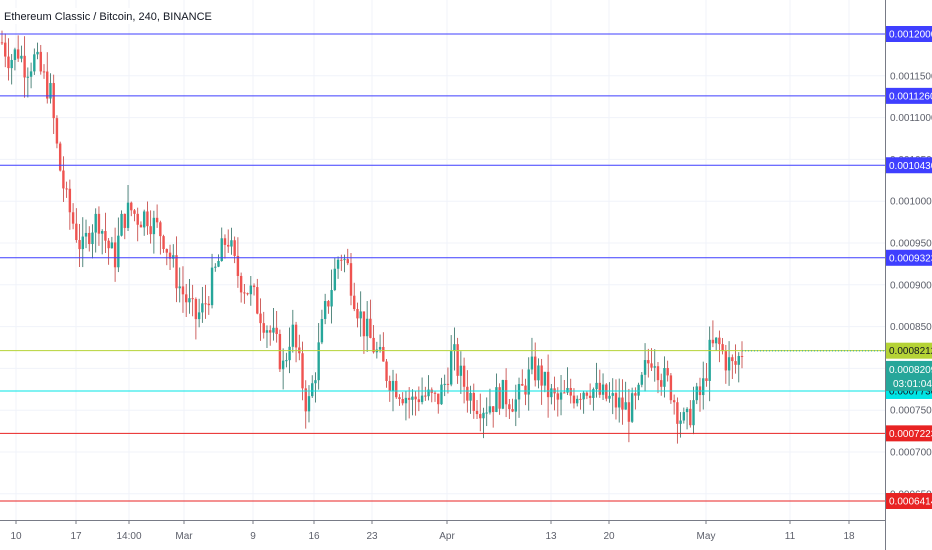 This screenshot has width=932, height=550. What do you see at coordinates (912, 384) in the screenshot?
I see `bar-countdown-label: 03:01:04` at bounding box center [912, 384].